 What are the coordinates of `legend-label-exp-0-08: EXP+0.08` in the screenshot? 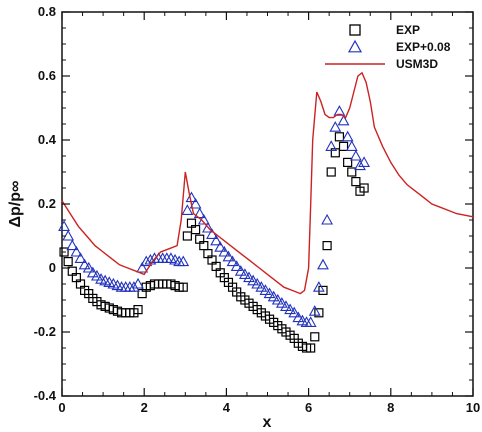 It's located at (423, 47).